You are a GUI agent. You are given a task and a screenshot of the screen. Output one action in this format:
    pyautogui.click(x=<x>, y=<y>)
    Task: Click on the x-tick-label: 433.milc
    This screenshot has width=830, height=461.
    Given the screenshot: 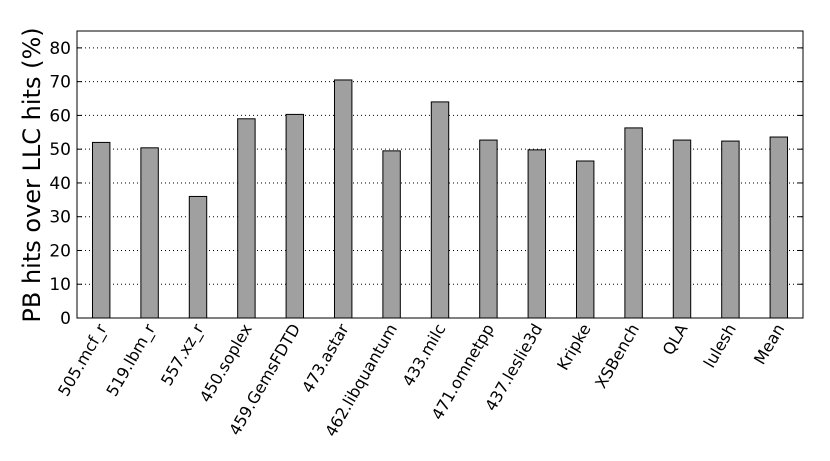 What is the action you would take?
    pyautogui.click(x=424, y=355)
    